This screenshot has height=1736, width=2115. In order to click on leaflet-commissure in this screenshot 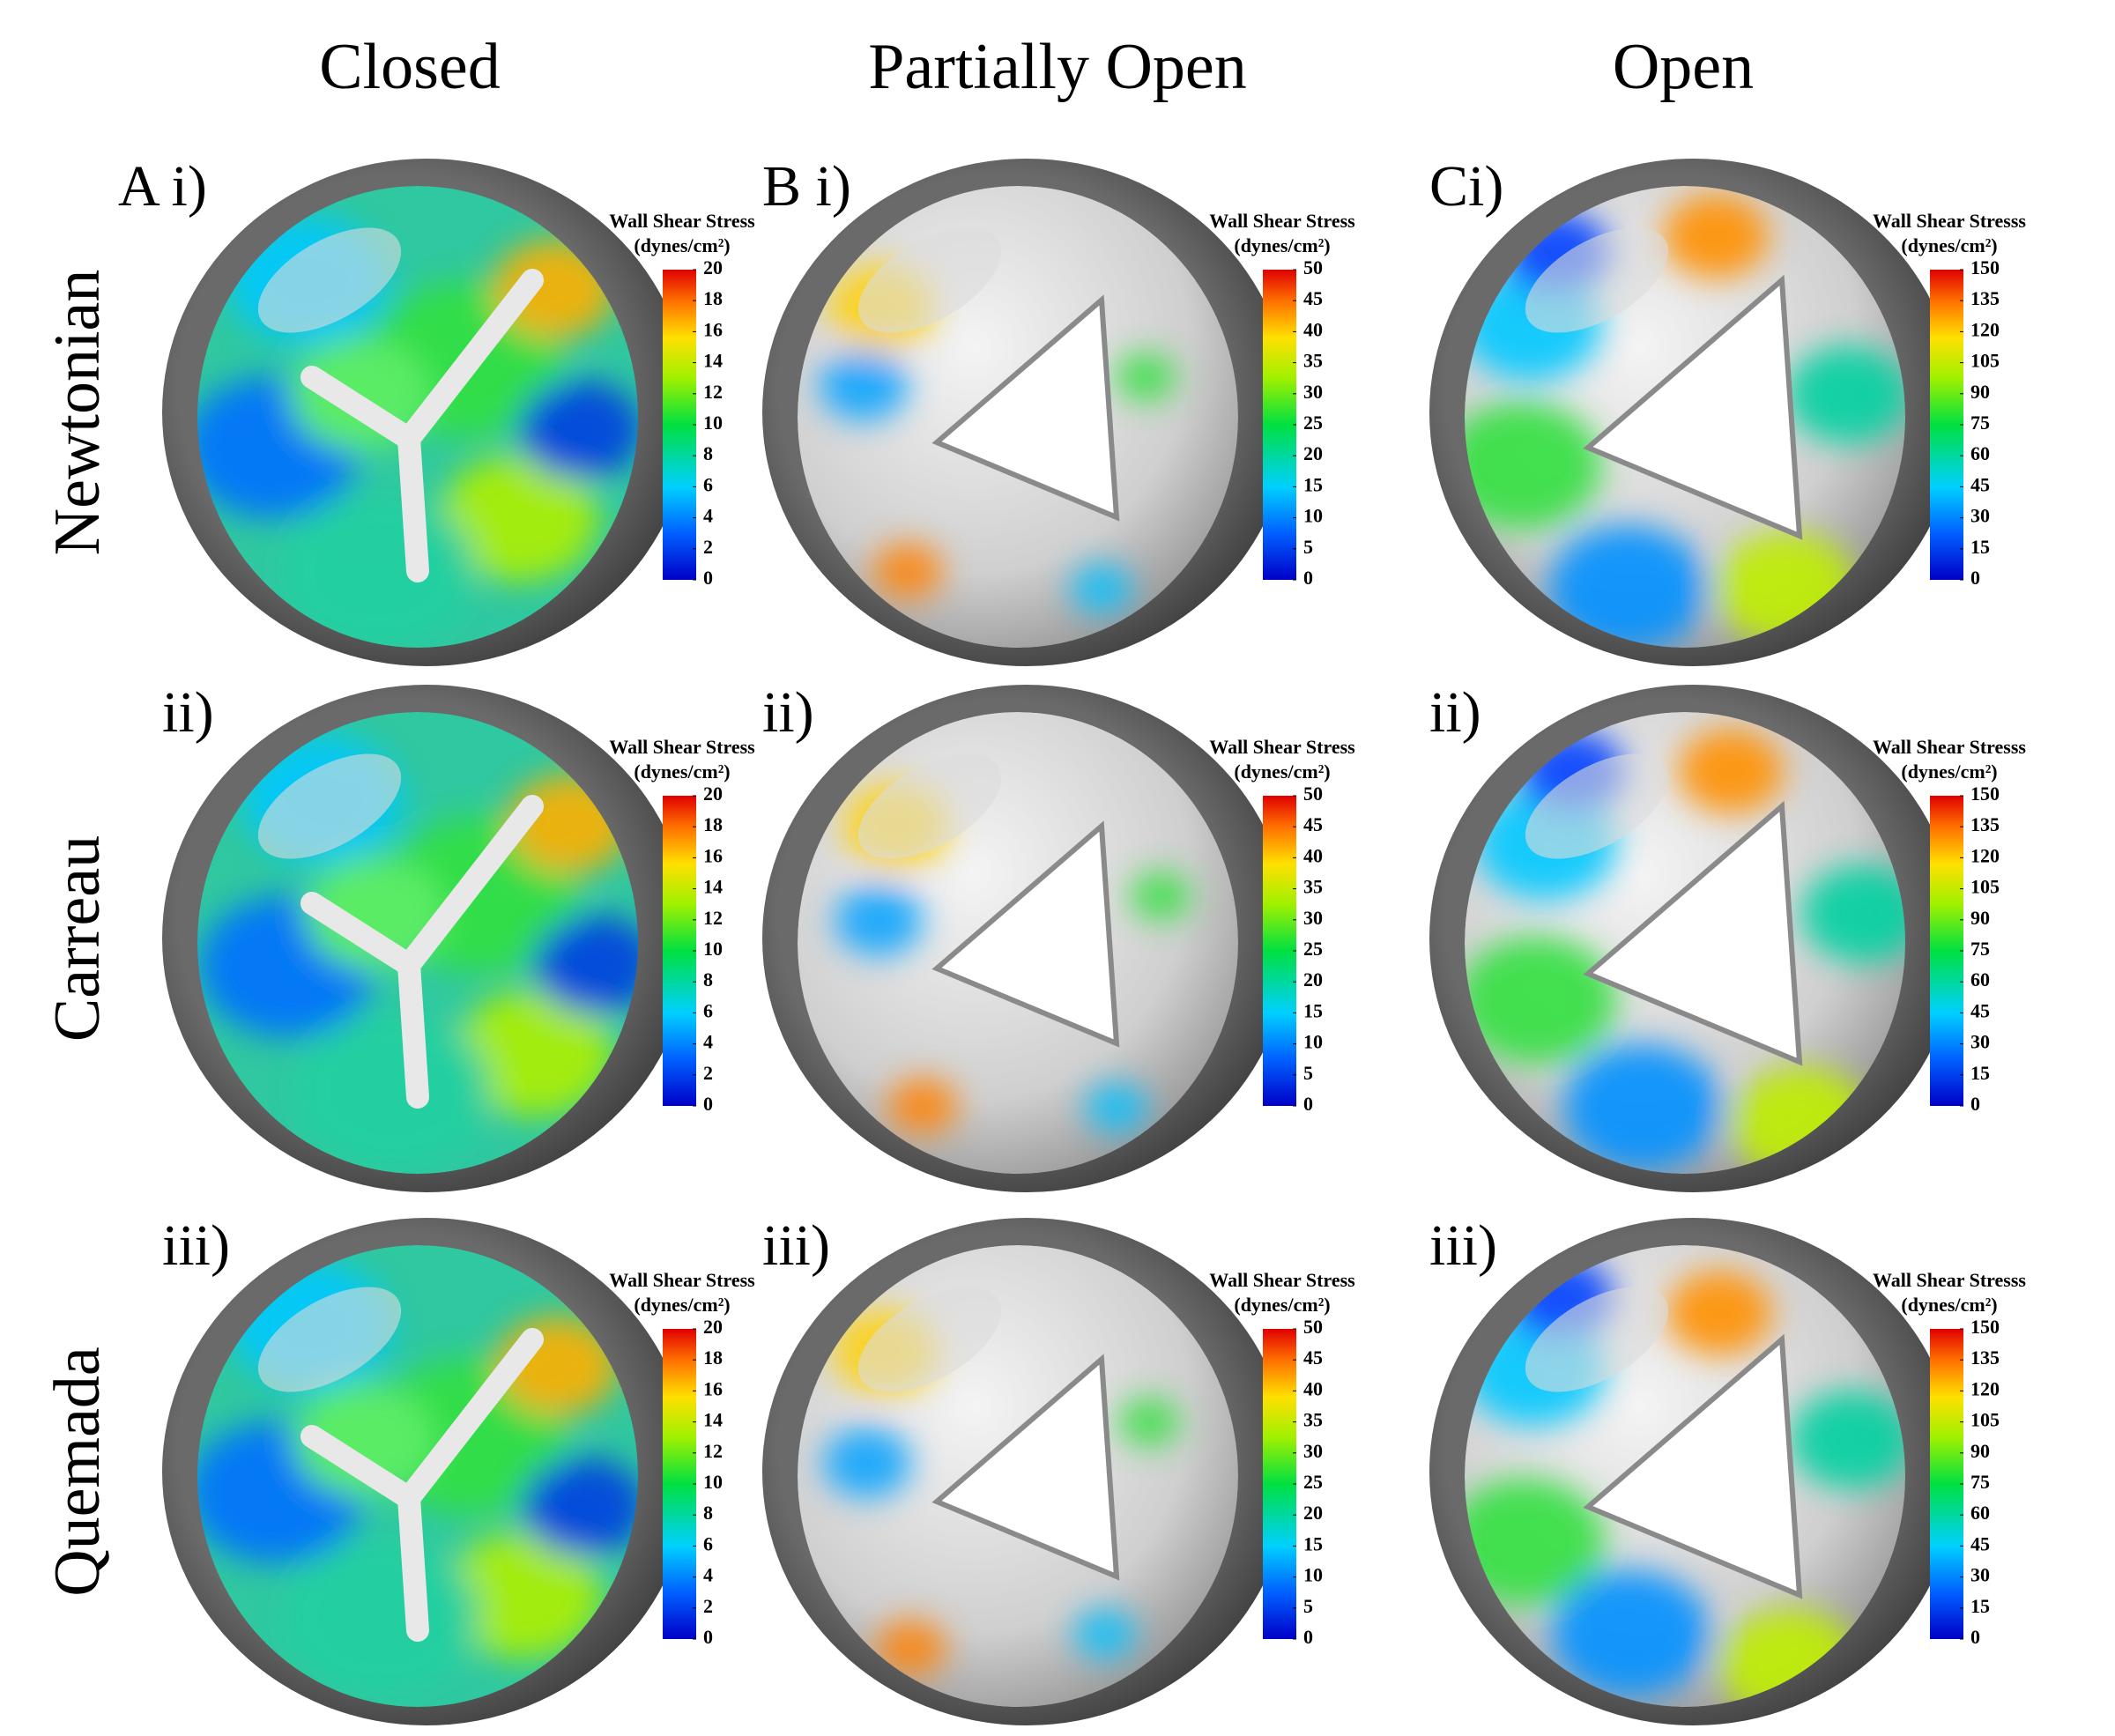, I will do `click(422, 952)`.